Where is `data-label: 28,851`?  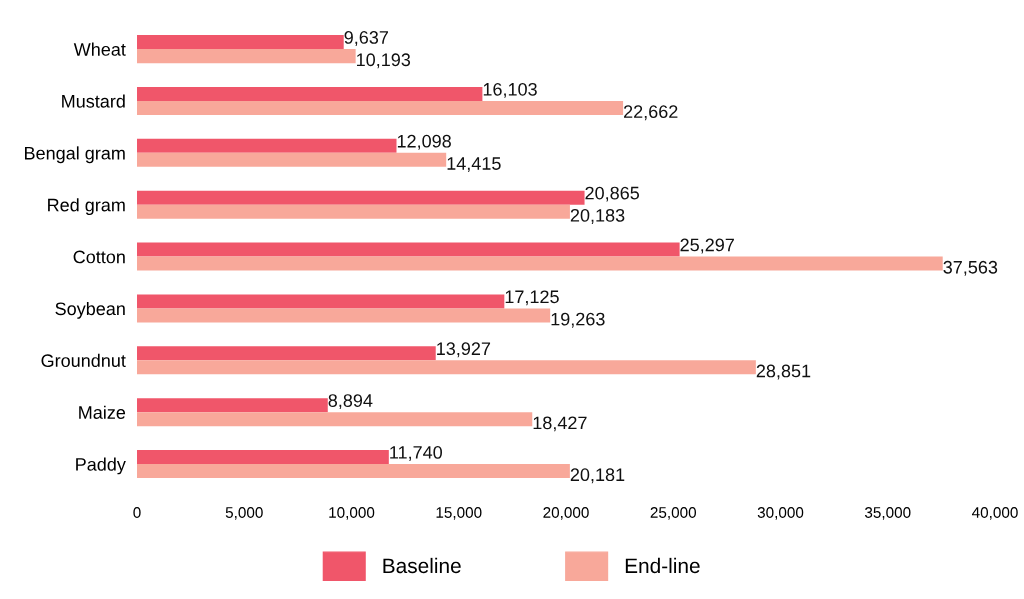 data-label: 28,851 is located at coordinates (783, 372).